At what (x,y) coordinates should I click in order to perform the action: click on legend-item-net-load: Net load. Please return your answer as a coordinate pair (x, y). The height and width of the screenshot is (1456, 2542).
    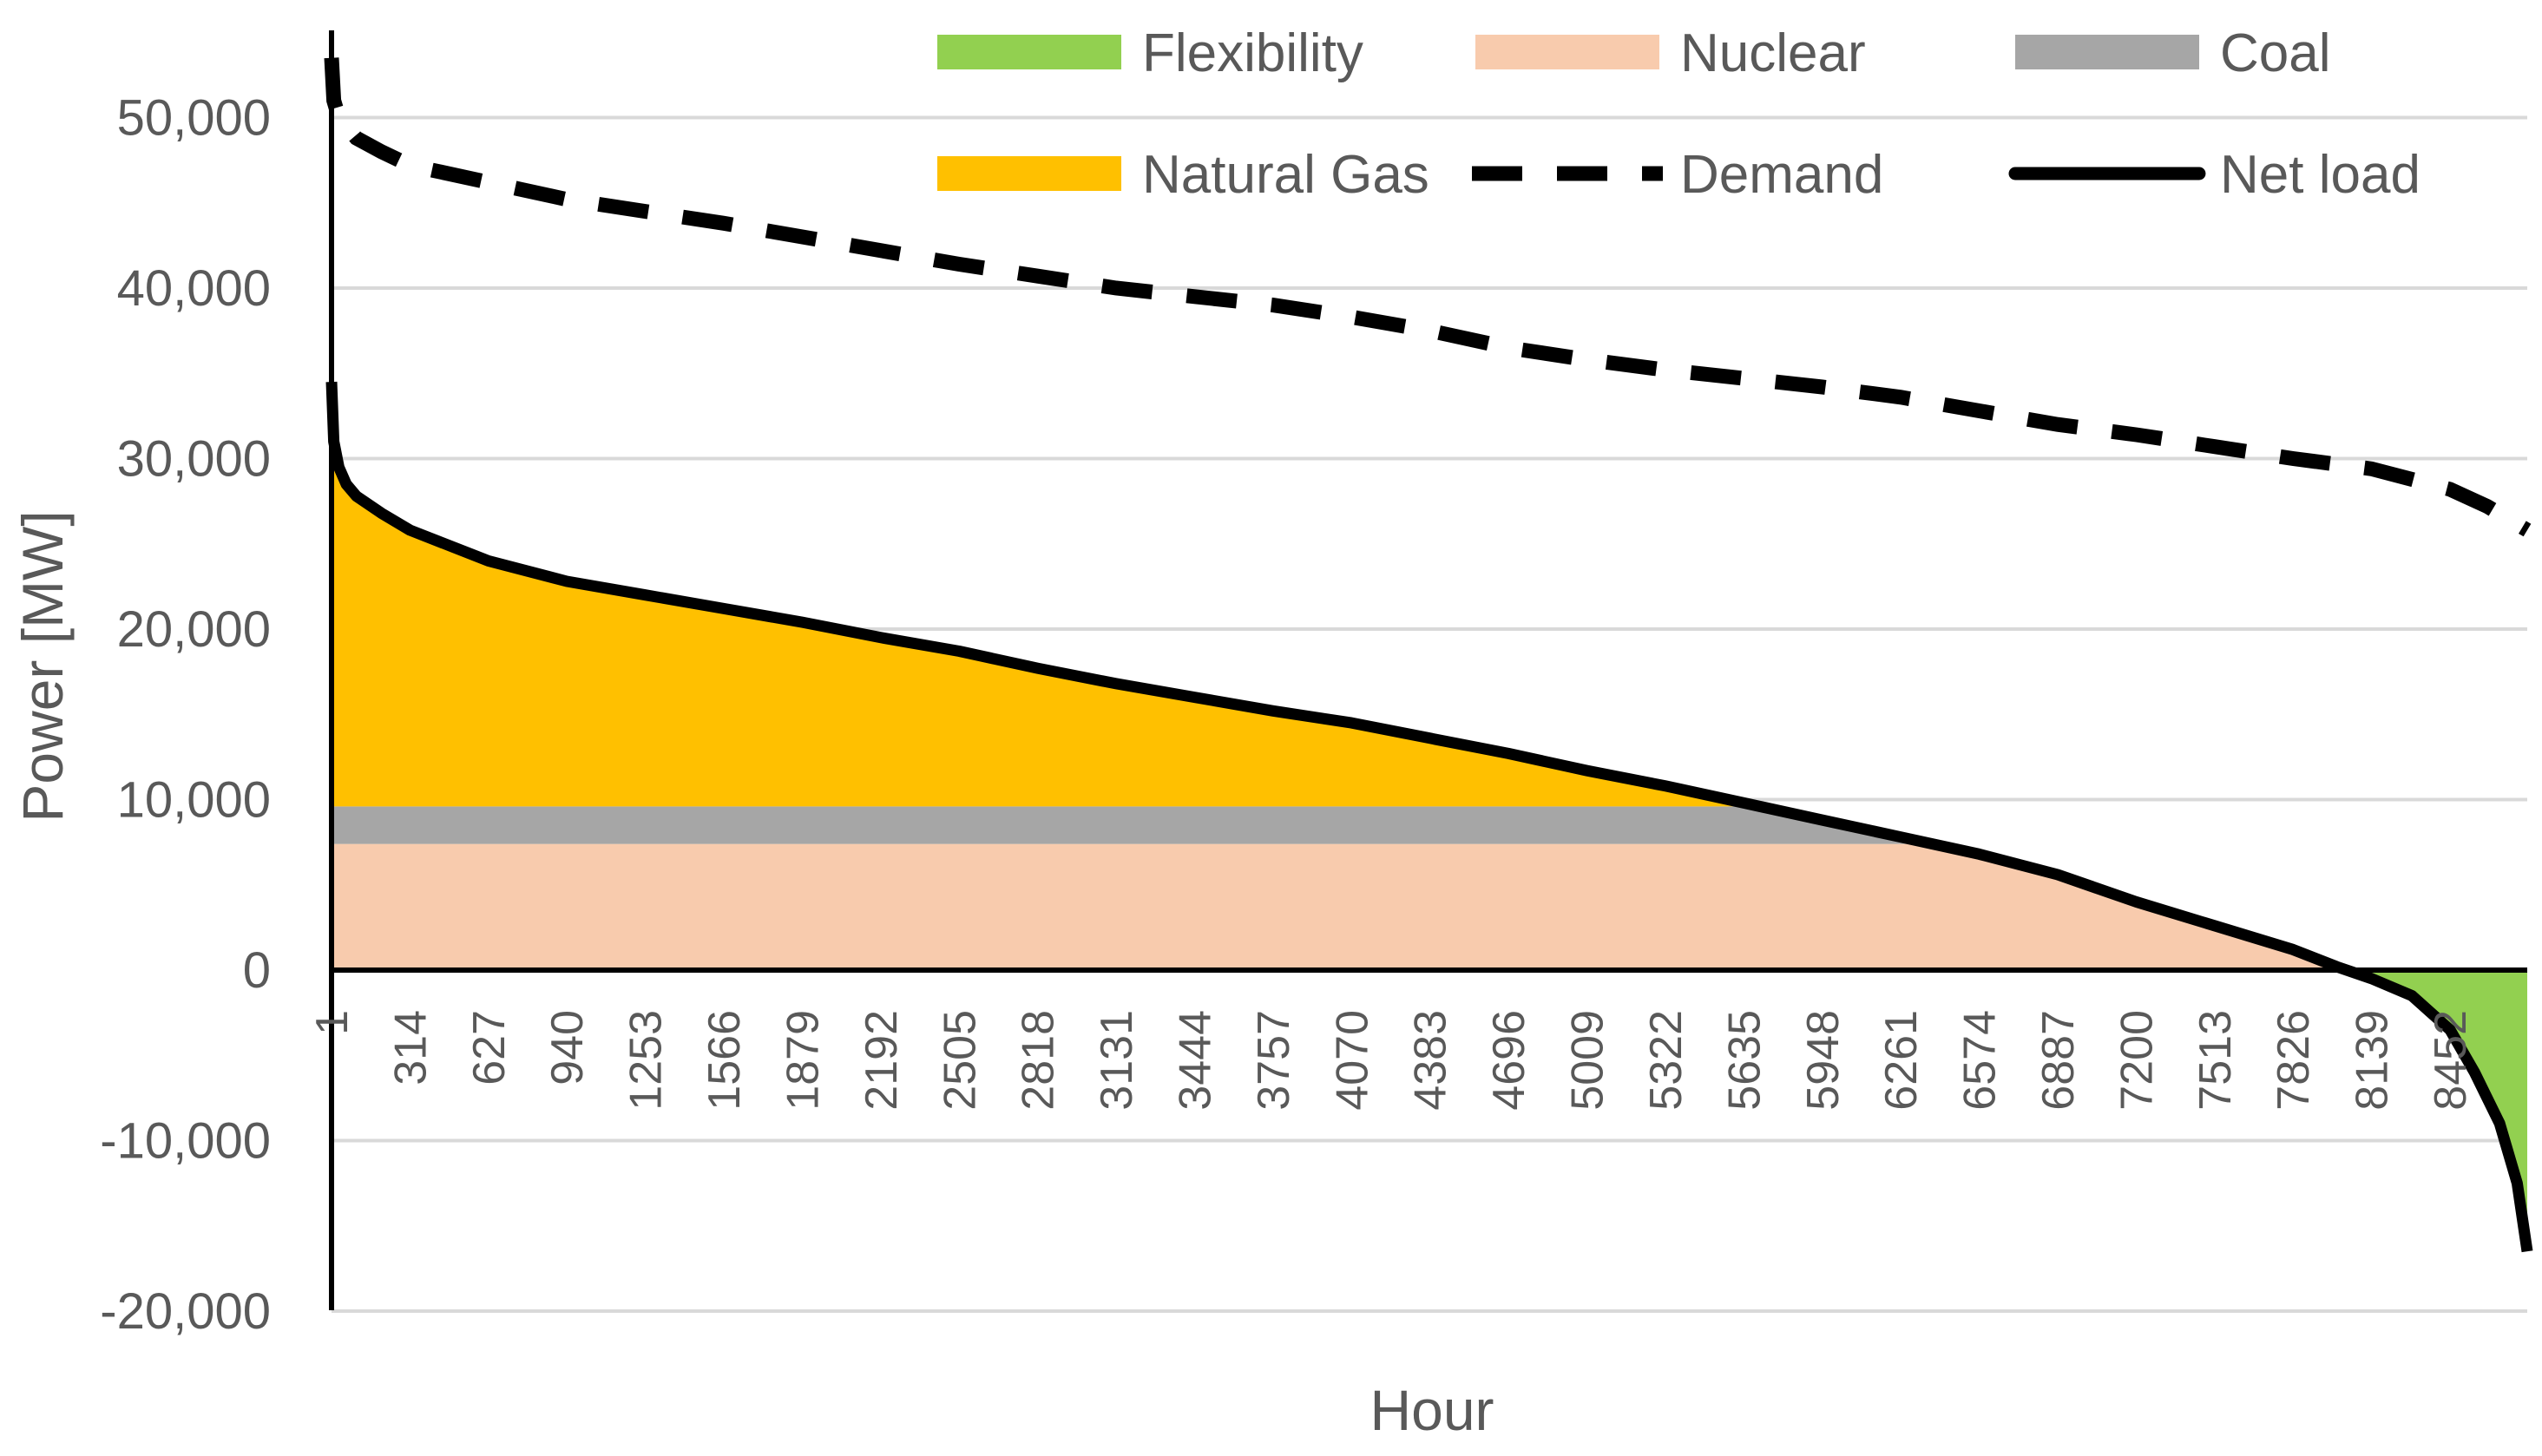
    Looking at the image, I should click on (2214, 175).